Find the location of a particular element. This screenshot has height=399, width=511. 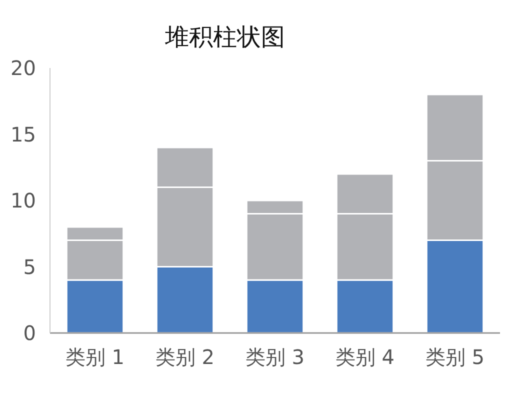

y-tick-label: 5 is located at coordinates (29, 266).